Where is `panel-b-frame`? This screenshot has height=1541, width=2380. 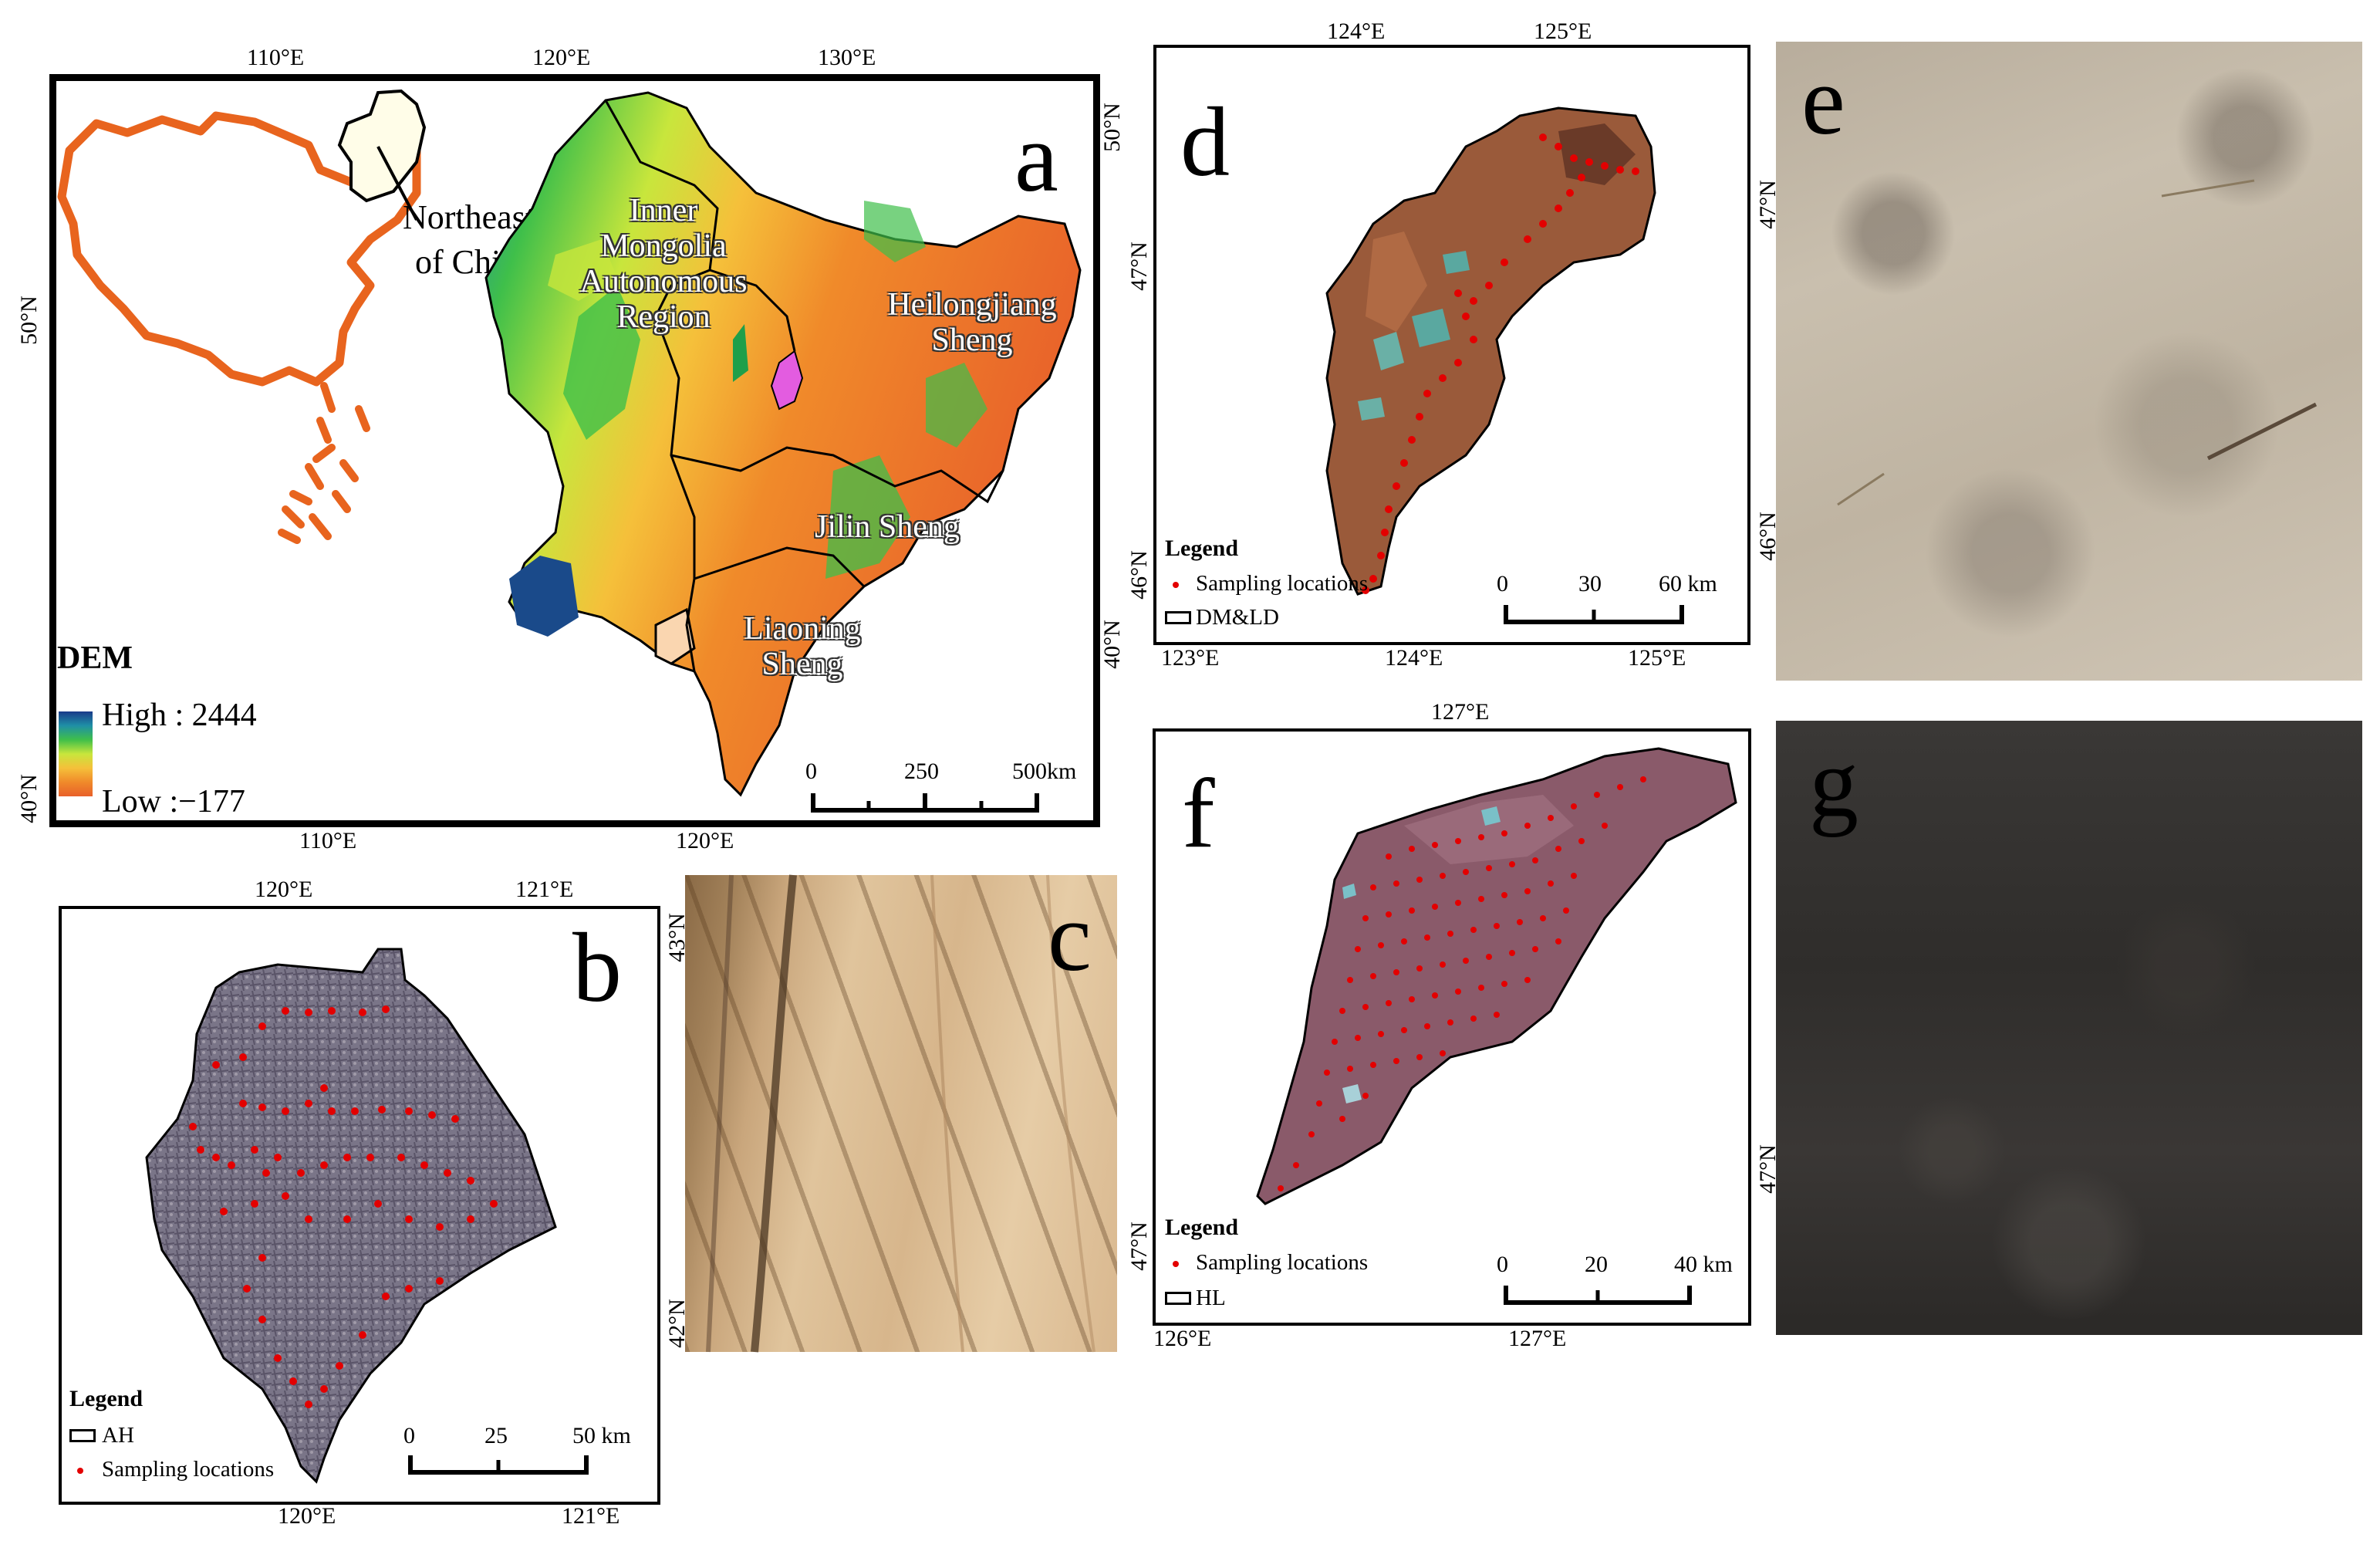
panel-b-frame is located at coordinates (359, 1206).